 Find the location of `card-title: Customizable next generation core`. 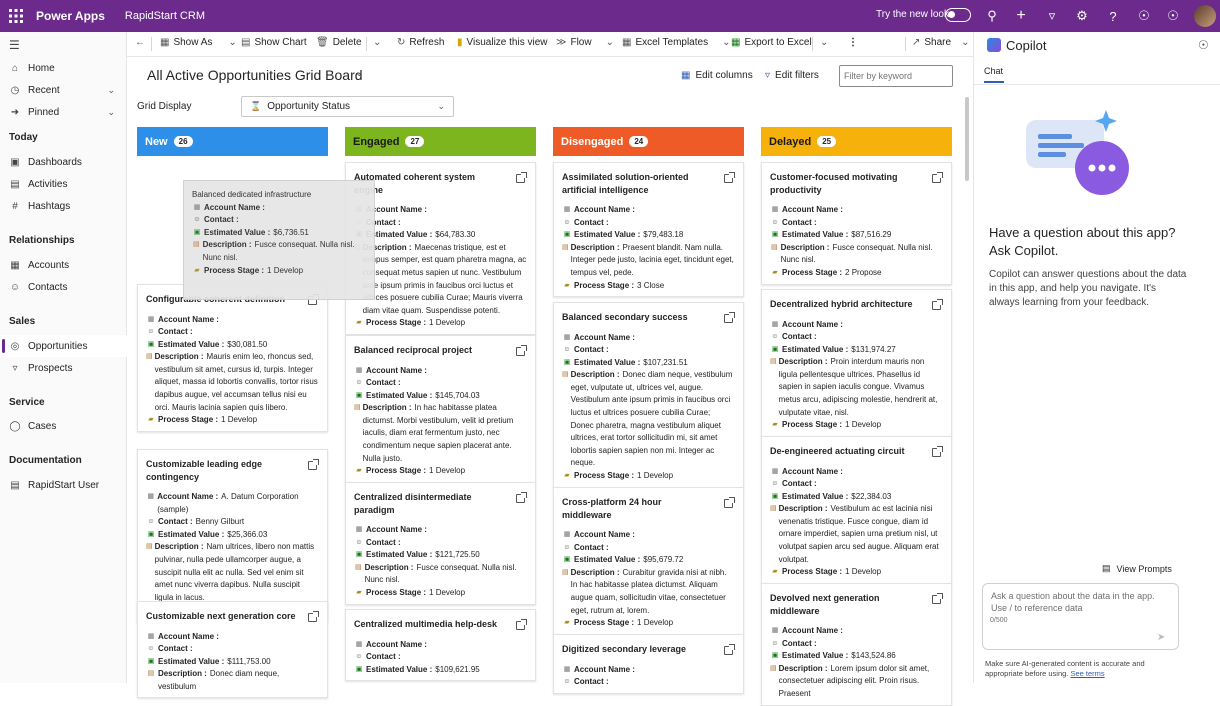

card-title: Customizable next generation core is located at coordinates (221, 616).